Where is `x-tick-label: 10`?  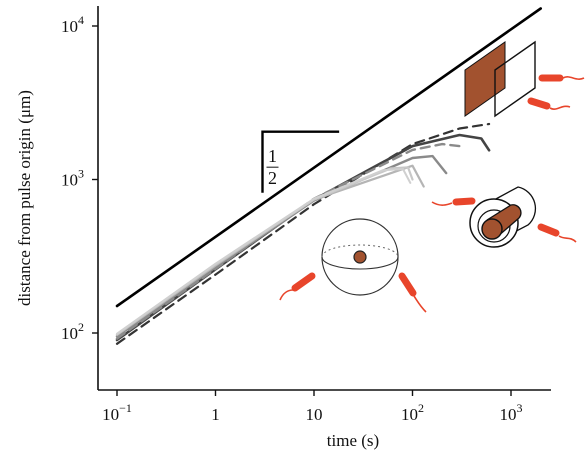 x-tick-label: 10 is located at coordinates (314, 414).